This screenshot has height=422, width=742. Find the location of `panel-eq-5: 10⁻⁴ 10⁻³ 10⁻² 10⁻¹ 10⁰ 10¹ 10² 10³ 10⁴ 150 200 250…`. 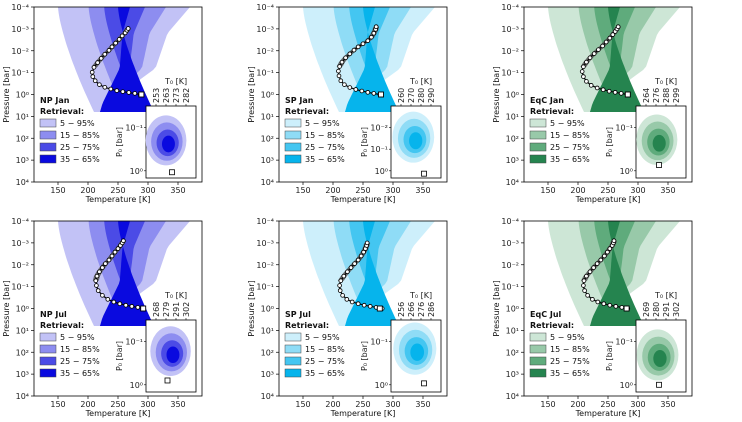

panel-eq-5: 10⁻⁴ 10⁻³ 10⁻² 10⁻¹ 10⁰ 10¹ 10² 10³ 10⁴ 150 200 250… is located at coordinates (592, 317).